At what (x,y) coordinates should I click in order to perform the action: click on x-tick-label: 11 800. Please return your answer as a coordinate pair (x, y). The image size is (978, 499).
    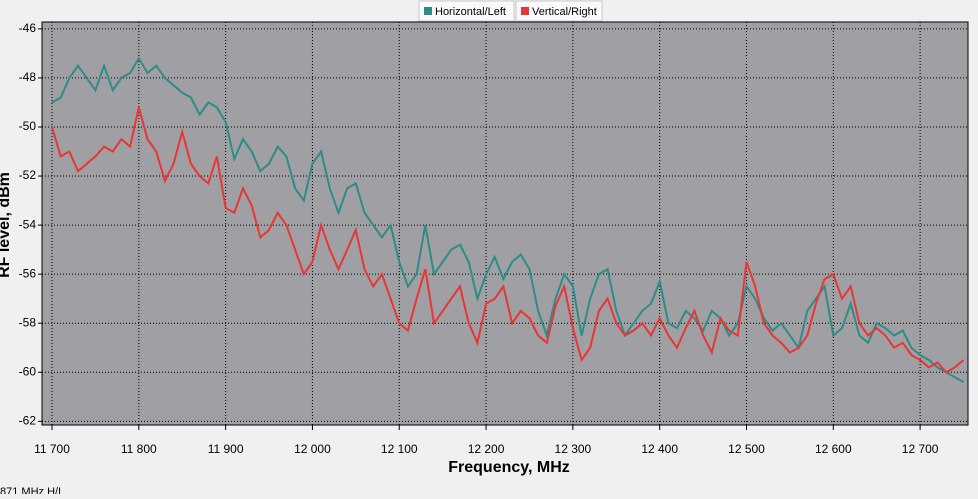
    Looking at the image, I should click on (139, 449).